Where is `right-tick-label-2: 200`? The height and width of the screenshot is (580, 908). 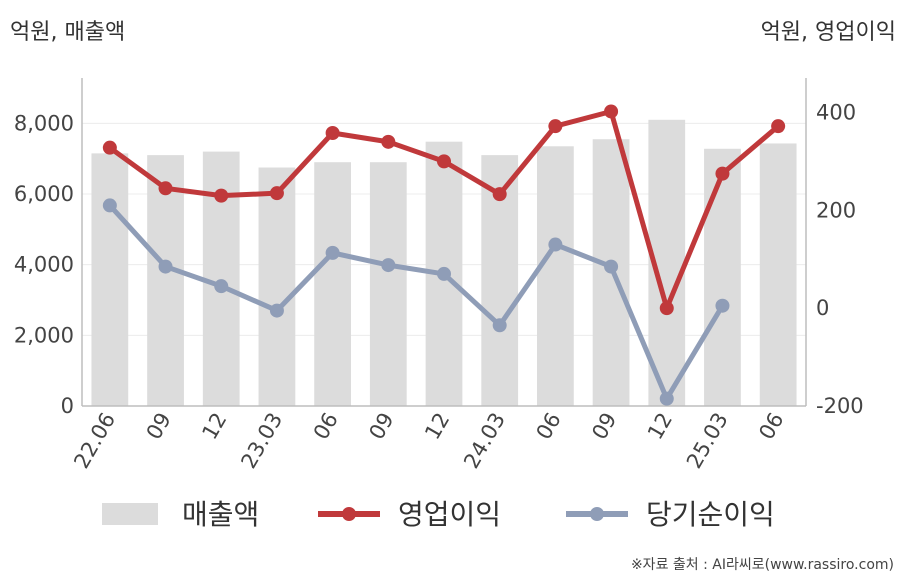 right-tick-label-2: 200 is located at coordinates (836, 210).